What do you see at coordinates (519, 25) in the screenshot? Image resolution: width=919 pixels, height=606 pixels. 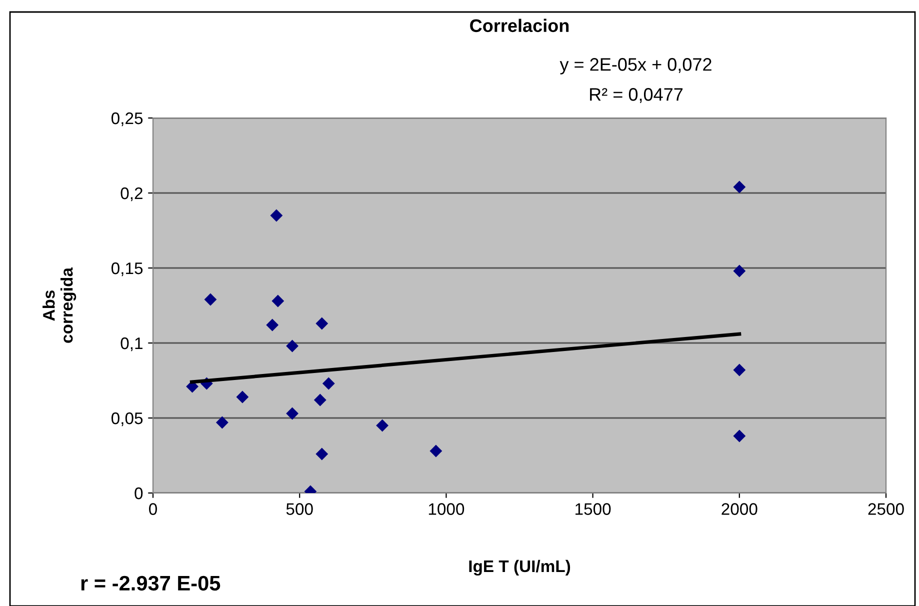 I see `chart-title: Correlacion` at bounding box center [519, 25].